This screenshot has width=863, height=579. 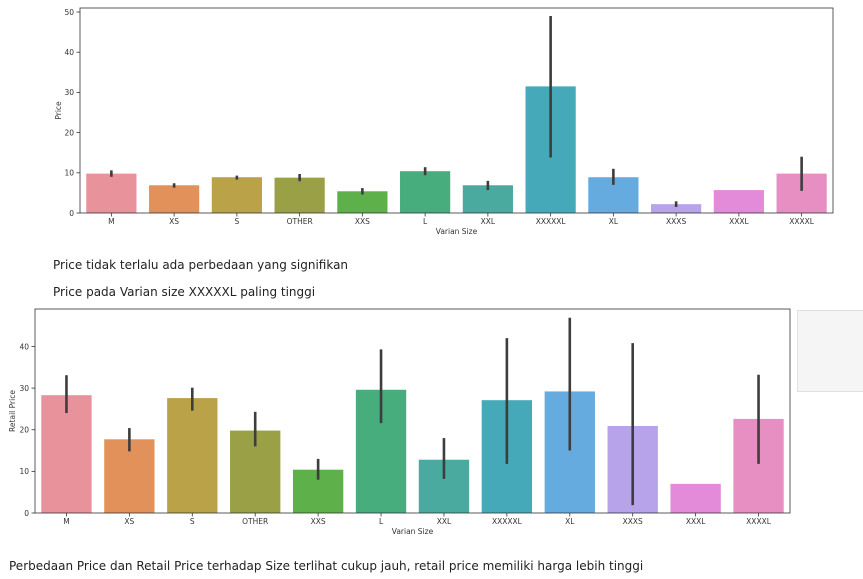 What do you see at coordinates (69, 12) in the screenshot?
I see `y-tick-label: 50` at bounding box center [69, 12].